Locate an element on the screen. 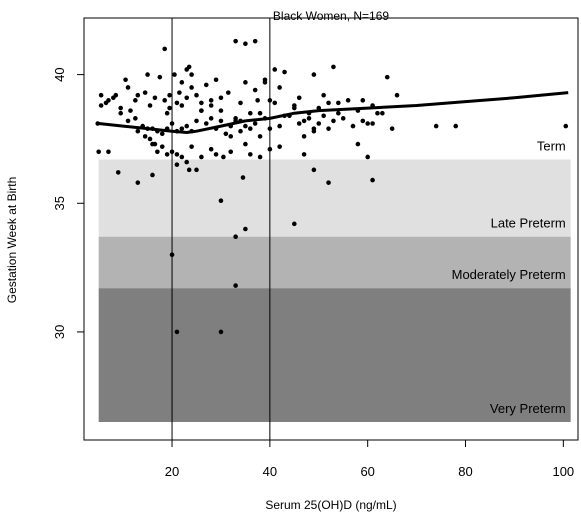 The image size is (581, 521). band-label-term: Term is located at coordinates (551, 146).